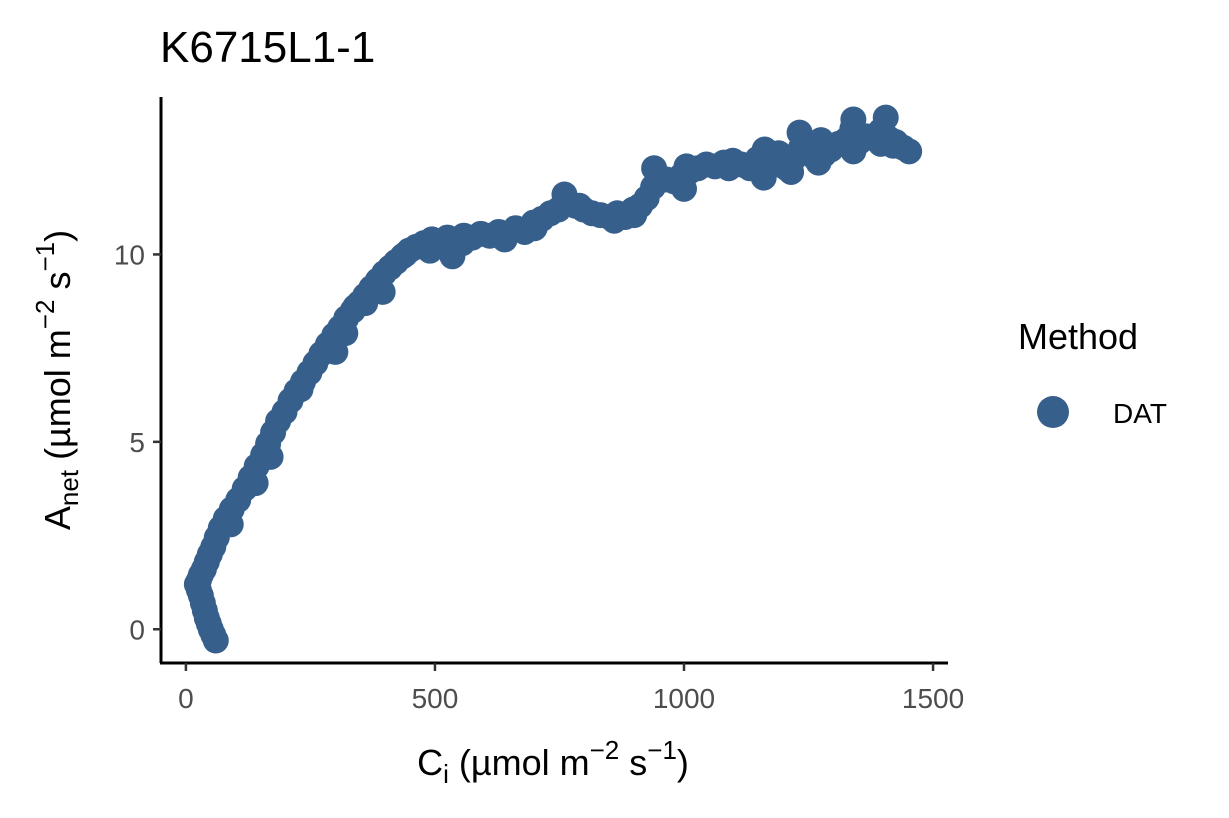 Image resolution: width=1229 pixels, height=818 pixels. What do you see at coordinates (684, 698) in the screenshot?
I see `x-tick-label: 1000` at bounding box center [684, 698].